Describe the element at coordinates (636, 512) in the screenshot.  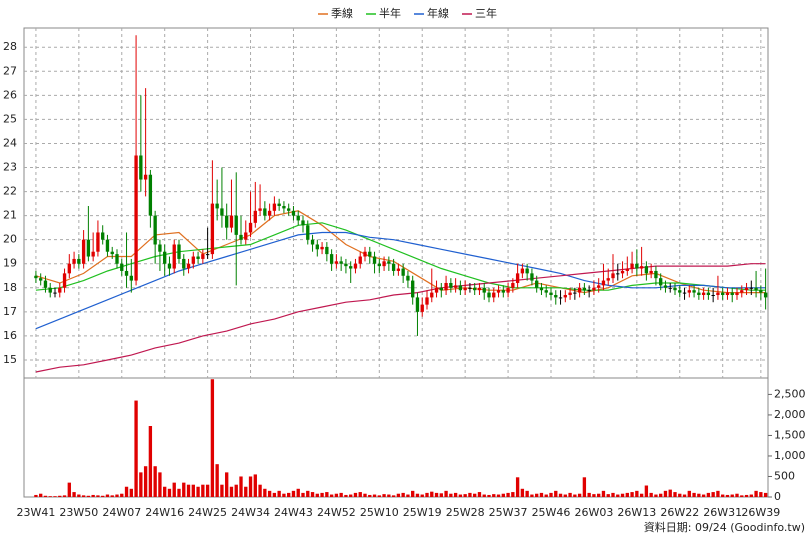
I see `x-tick-label: 26W13` at that location.